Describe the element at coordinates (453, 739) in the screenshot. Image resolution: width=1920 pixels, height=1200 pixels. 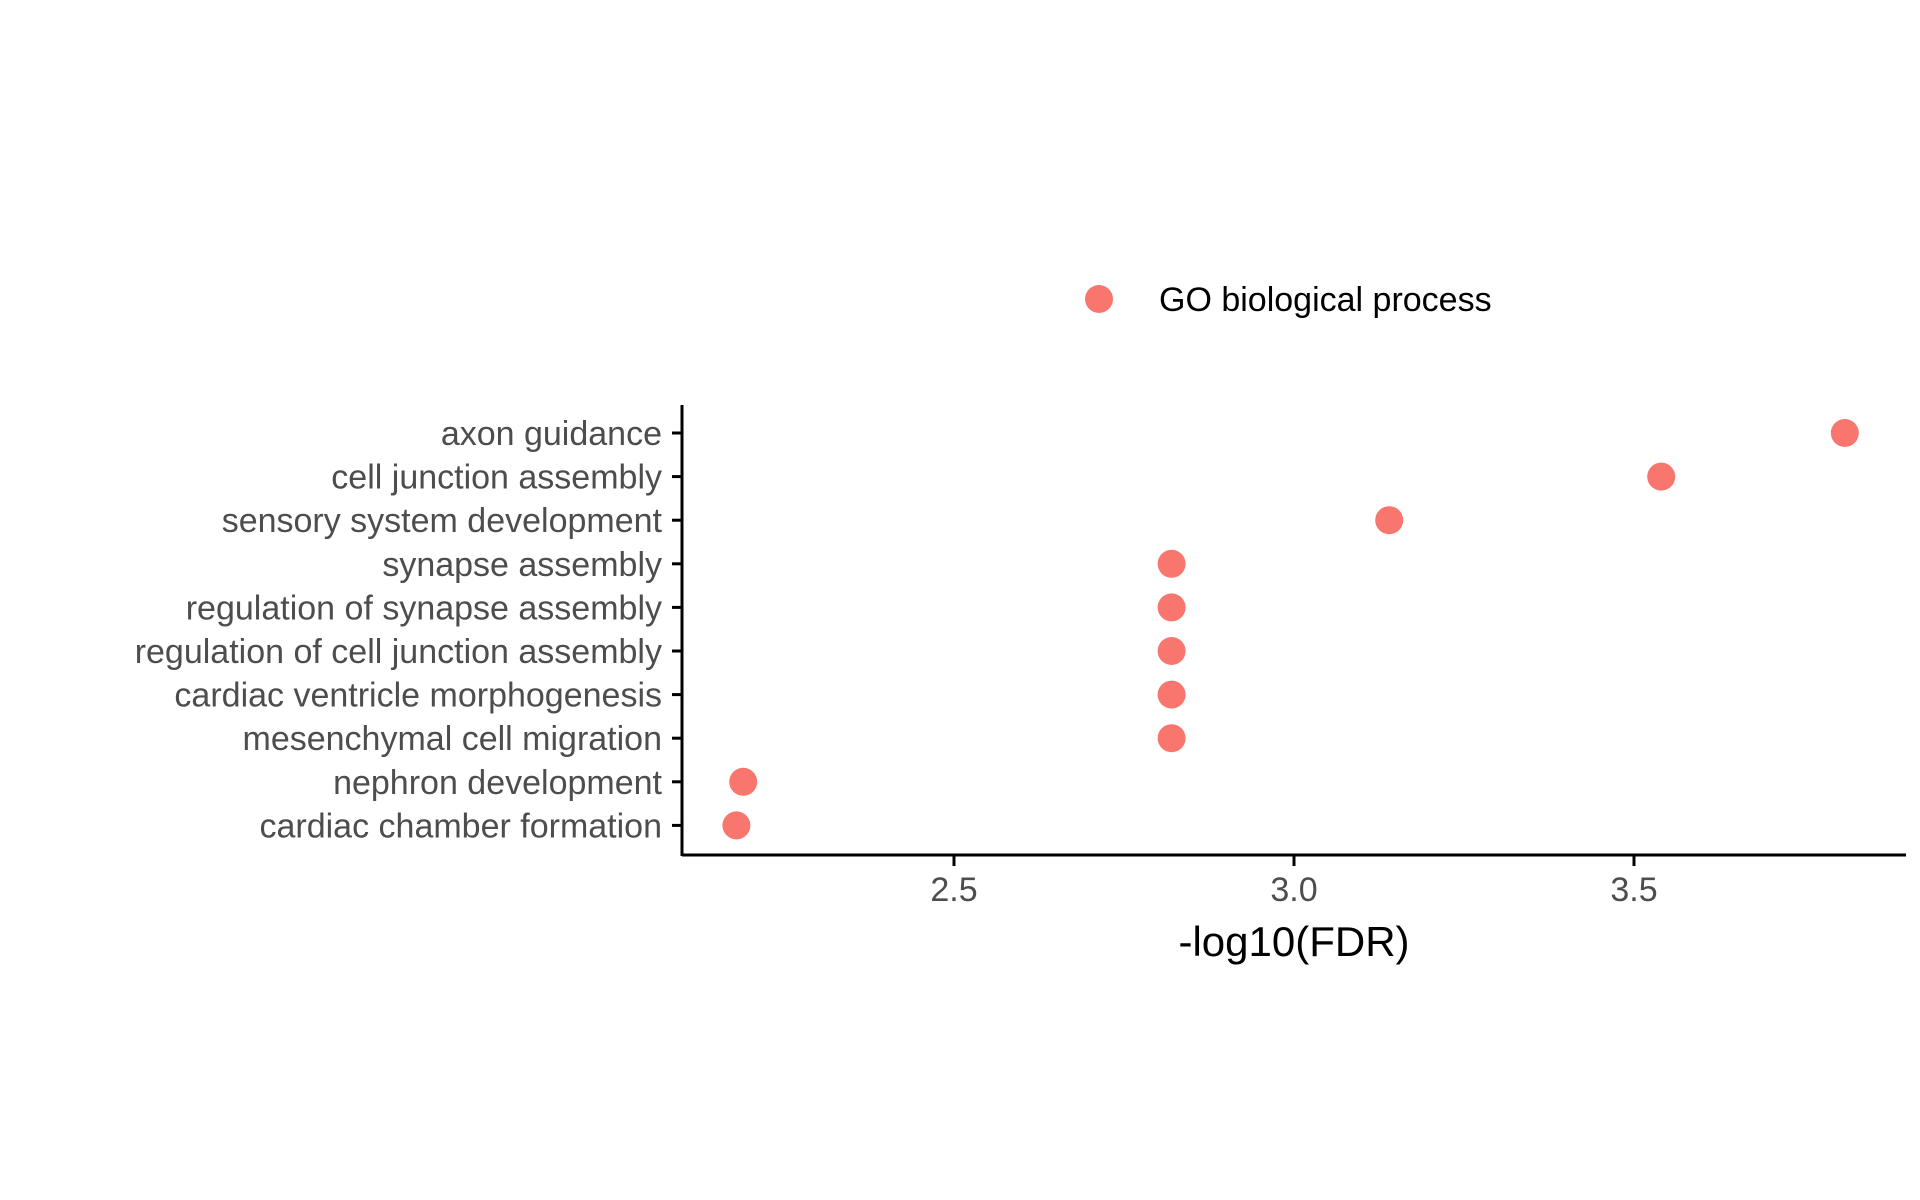
I see `y-tick-label: mesenchymal cell migration` at that location.